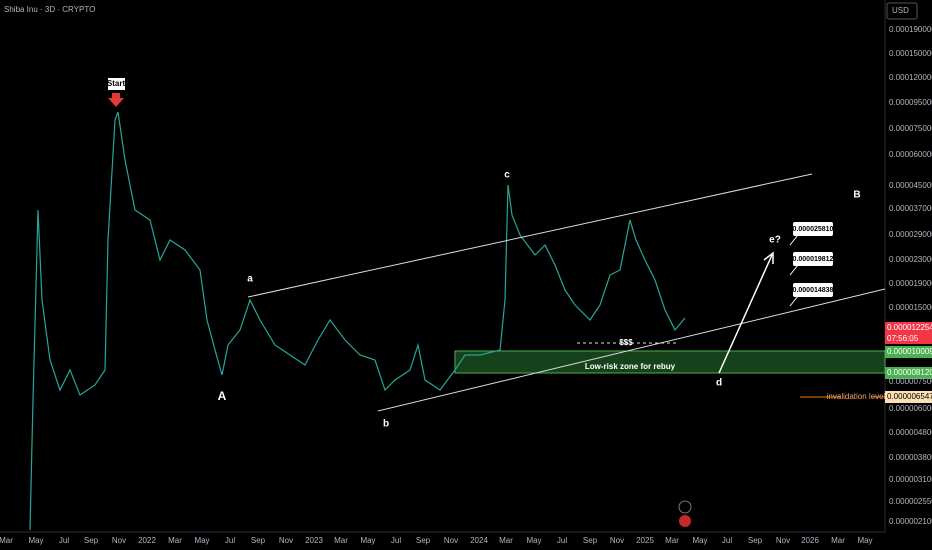  I want to click on price-label: 0.000120000, so click(910, 77).